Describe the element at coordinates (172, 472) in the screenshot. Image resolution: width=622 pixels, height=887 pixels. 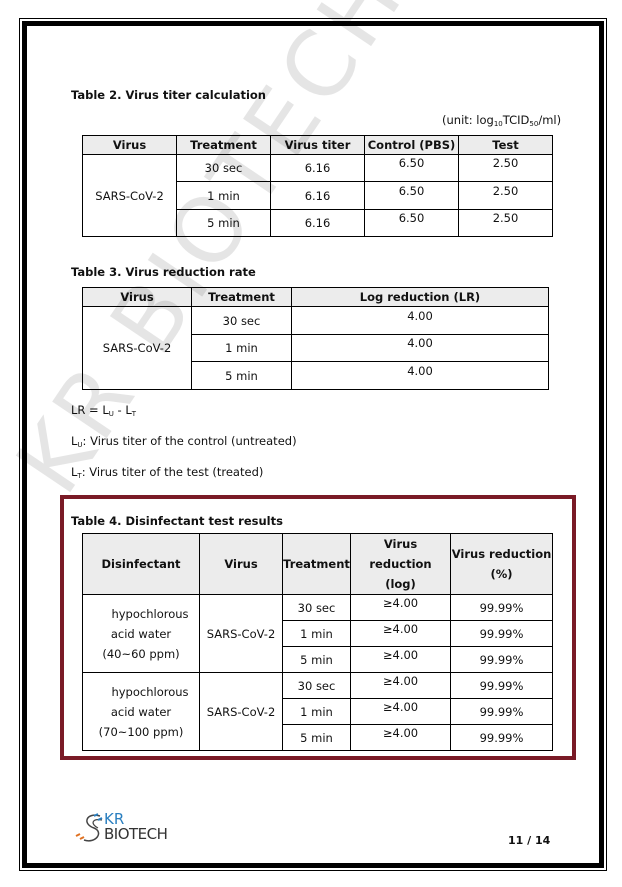
I see `formula-text: : Virus titer of the test (treated)` at that location.